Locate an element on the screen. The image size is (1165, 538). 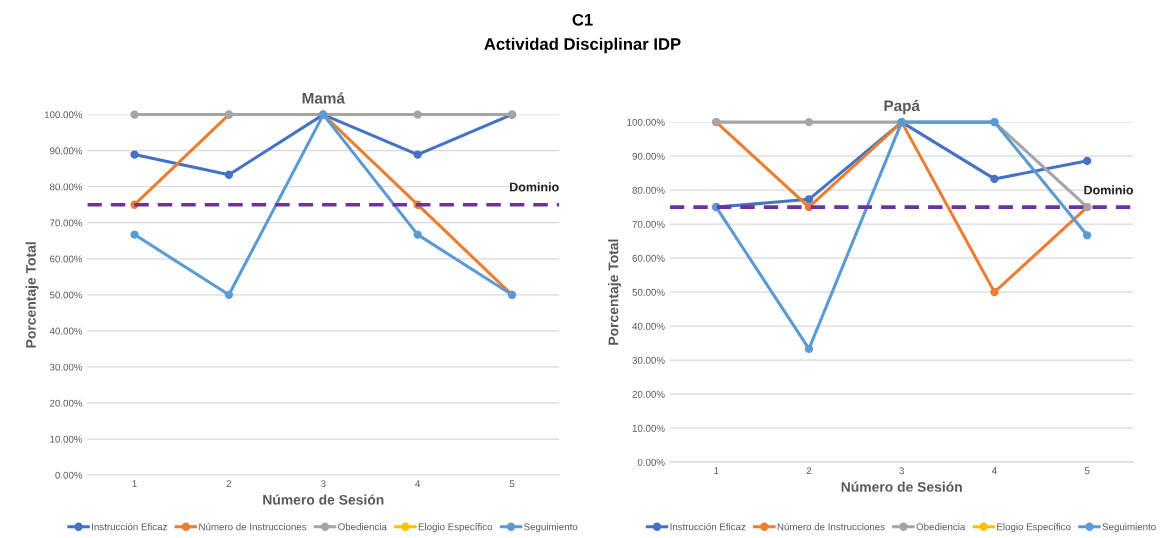
text: C1 is located at coordinates (582, 19).